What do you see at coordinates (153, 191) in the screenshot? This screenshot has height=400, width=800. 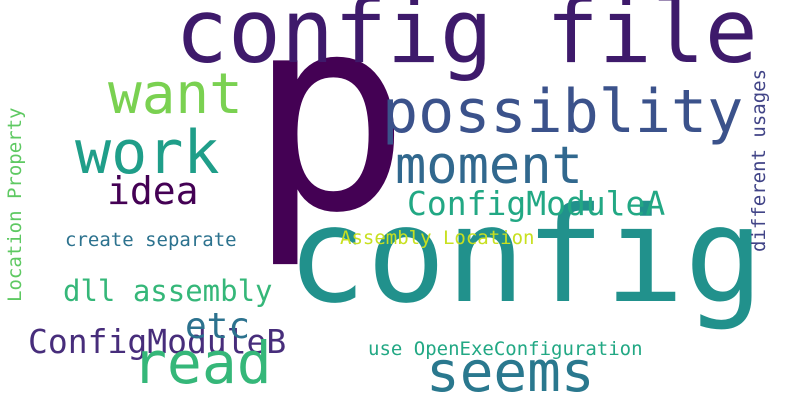 I see `word-idea: idea` at bounding box center [153, 191].